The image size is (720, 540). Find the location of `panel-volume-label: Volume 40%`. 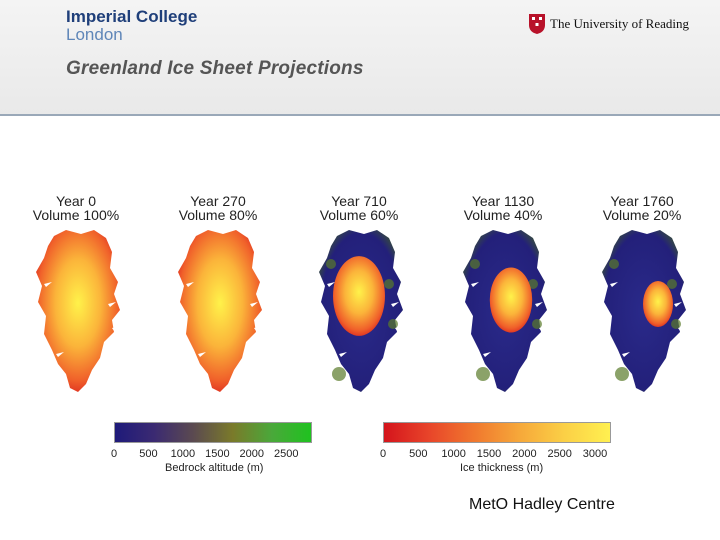

panel-volume-label: Volume 40% is located at coordinates (503, 215).